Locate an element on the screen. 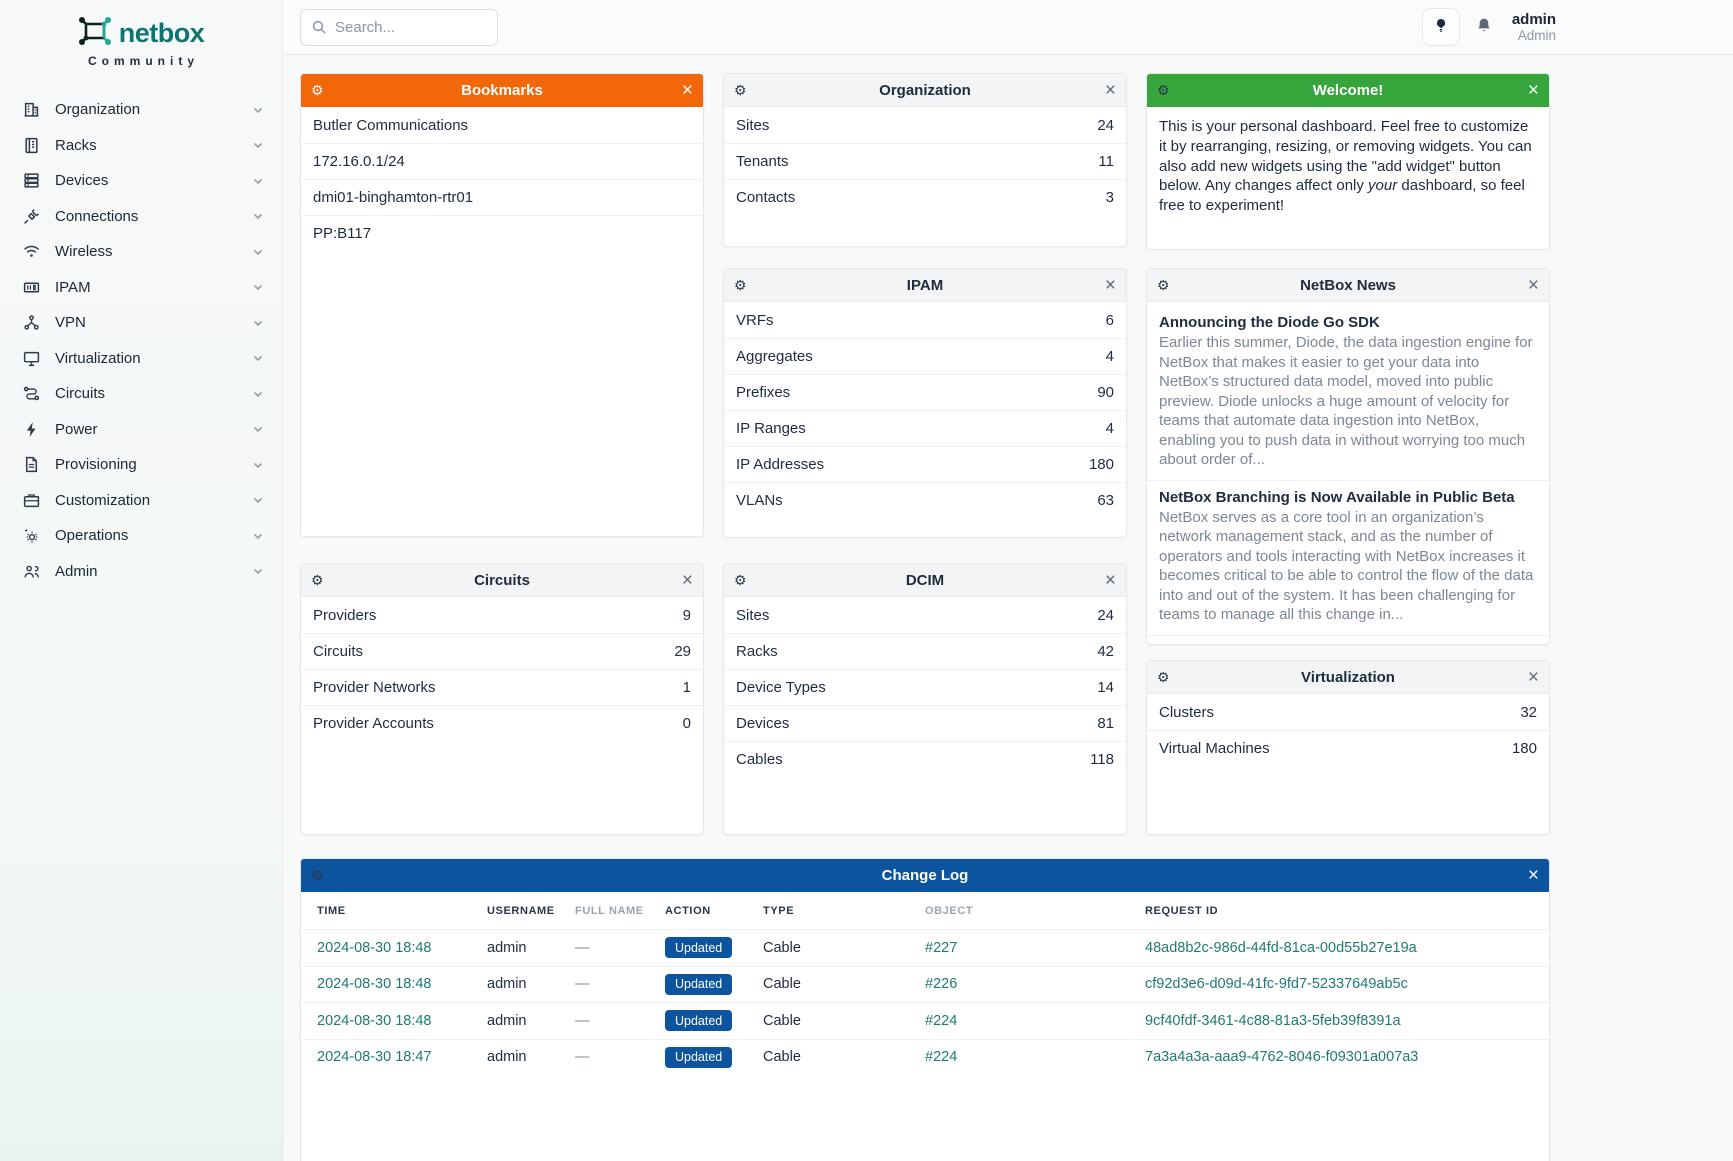 The height and width of the screenshot is (1161, 1733). sidebar-item-admin: Admin is located at coordinates (141, 572).